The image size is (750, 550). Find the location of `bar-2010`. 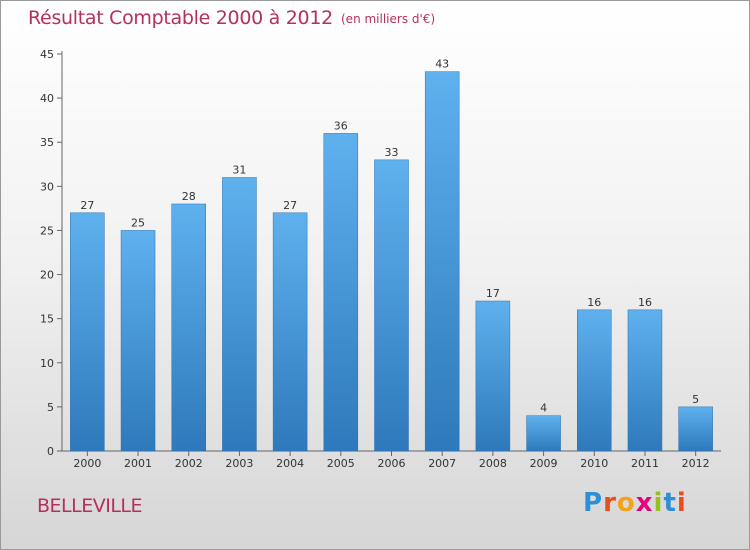

bar-2010 is located at coordinates (594, 380).